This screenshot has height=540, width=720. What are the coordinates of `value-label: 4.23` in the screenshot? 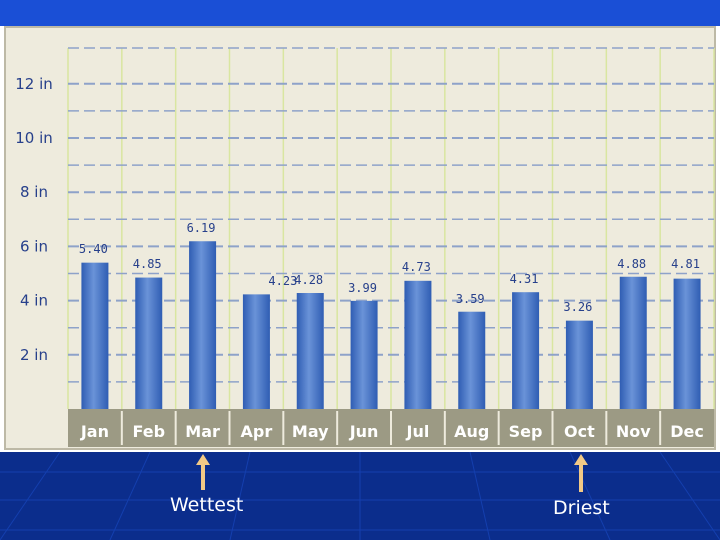 It's located at (282, 281).